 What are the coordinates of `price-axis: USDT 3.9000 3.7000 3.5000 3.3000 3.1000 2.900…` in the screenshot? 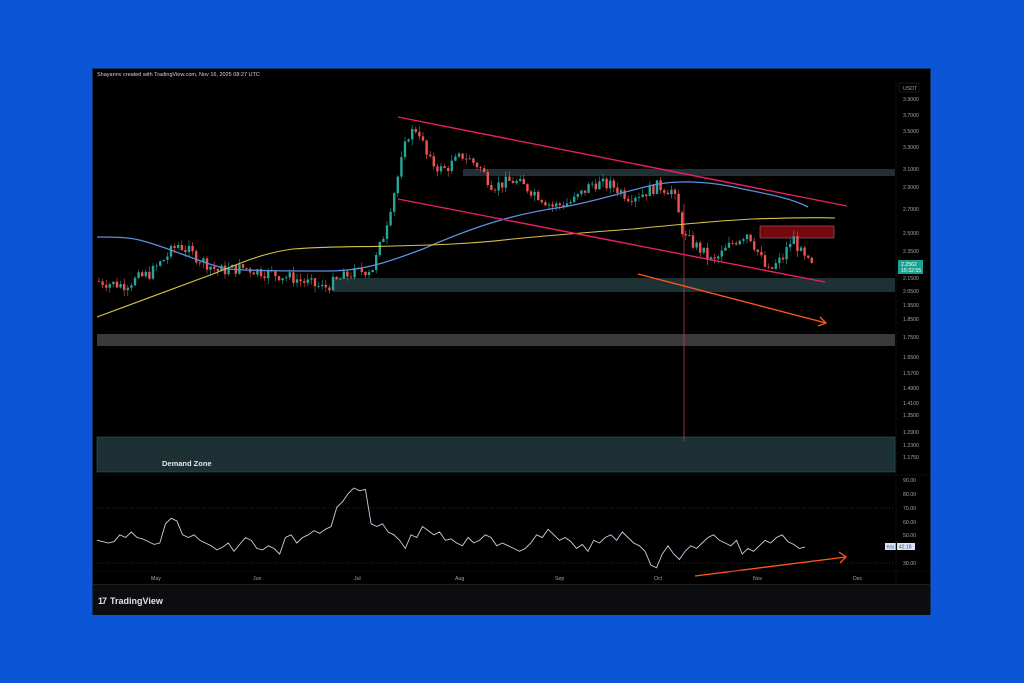 It's located at (910, 271).